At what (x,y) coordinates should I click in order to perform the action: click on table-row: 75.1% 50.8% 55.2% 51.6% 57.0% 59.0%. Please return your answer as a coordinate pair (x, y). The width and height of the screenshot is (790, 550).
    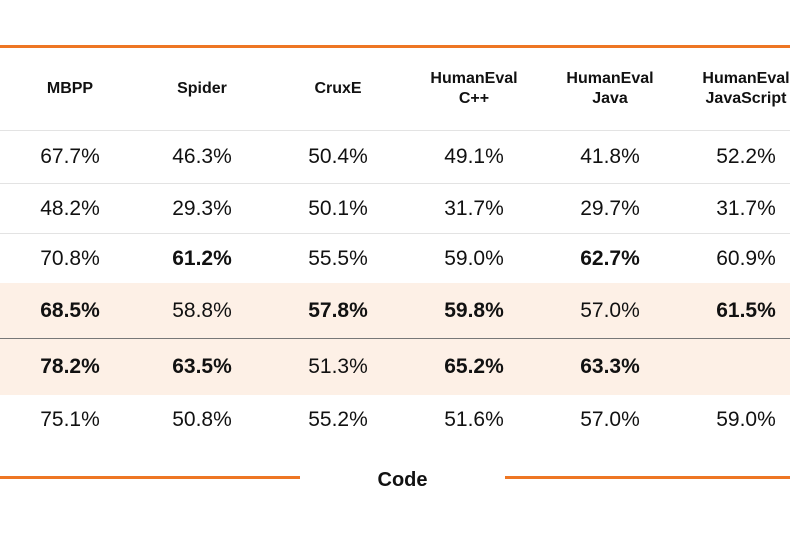
    Looking at the image, I should click on (395, 420).